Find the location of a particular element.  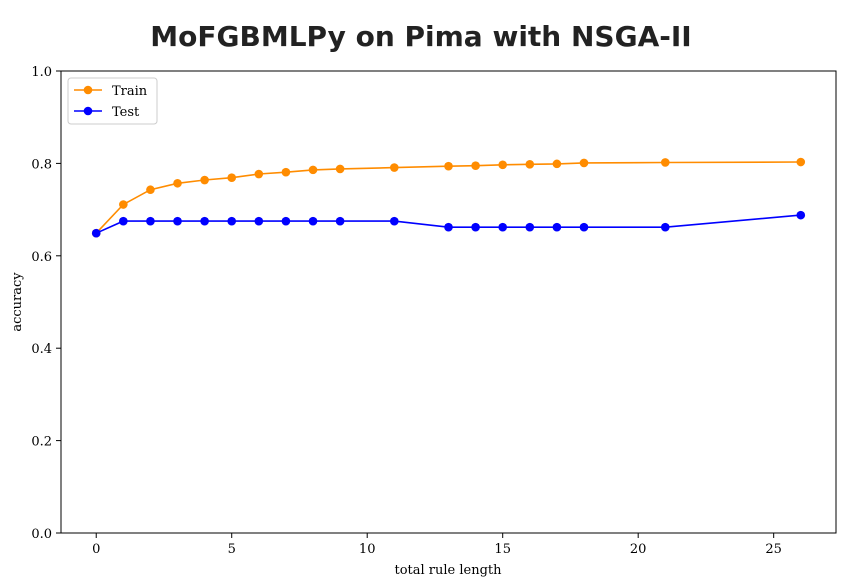

x-tick-label: 20 is located at coordinates (638, 549).